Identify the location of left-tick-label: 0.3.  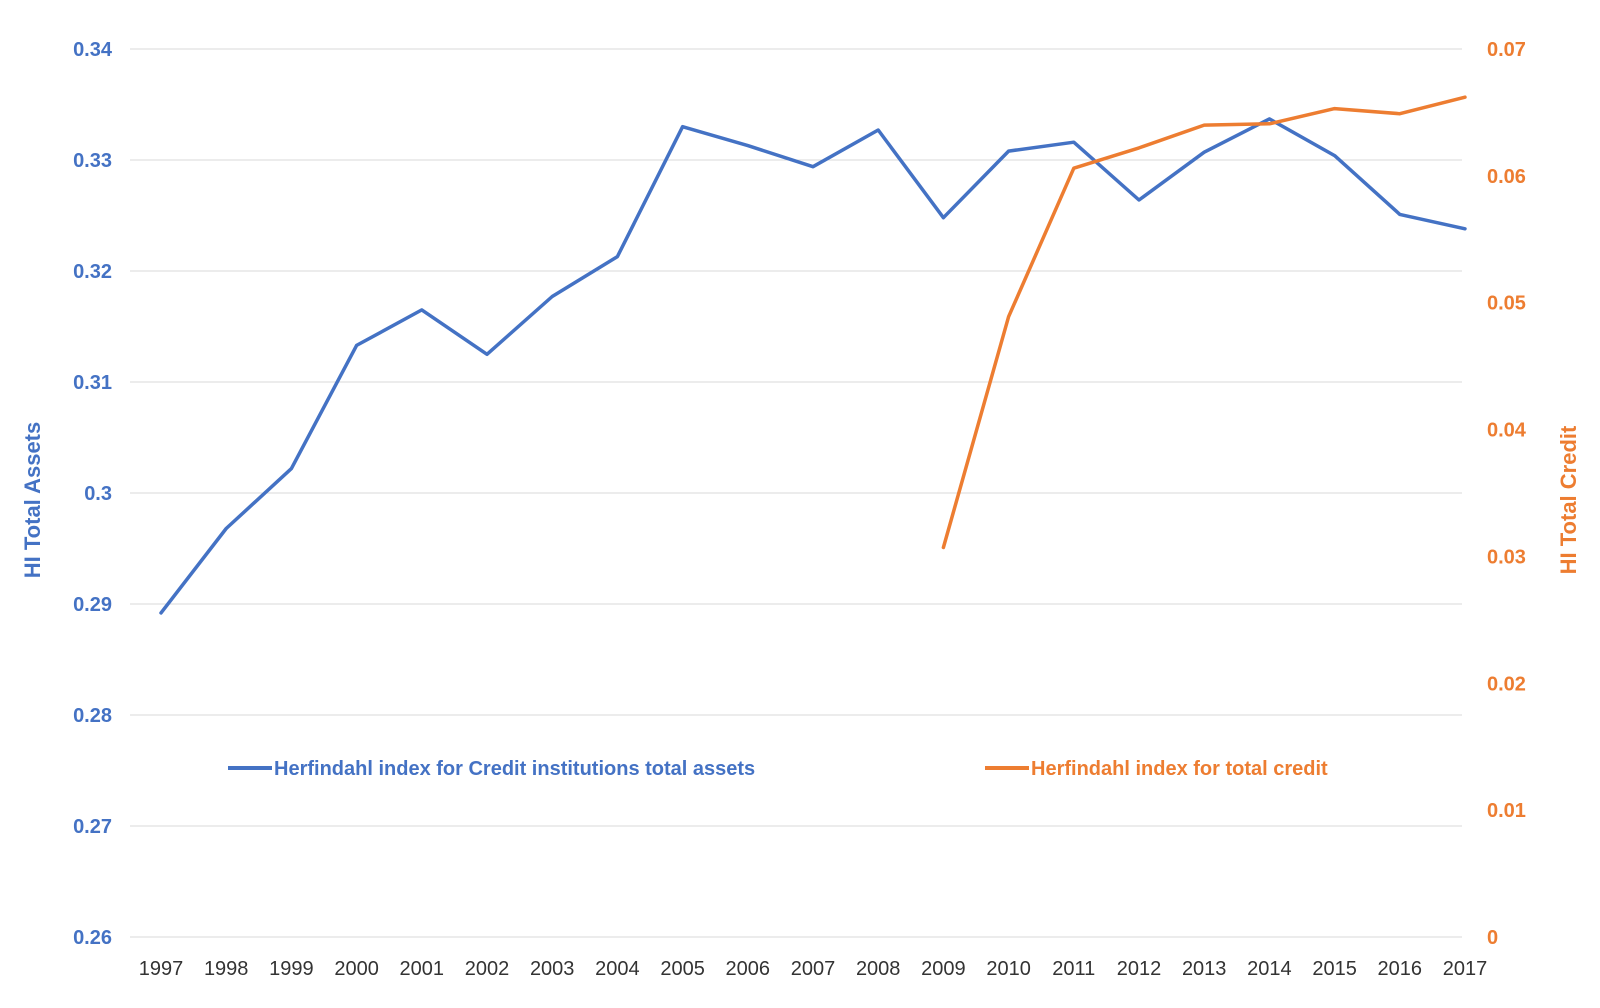
(98, 494).